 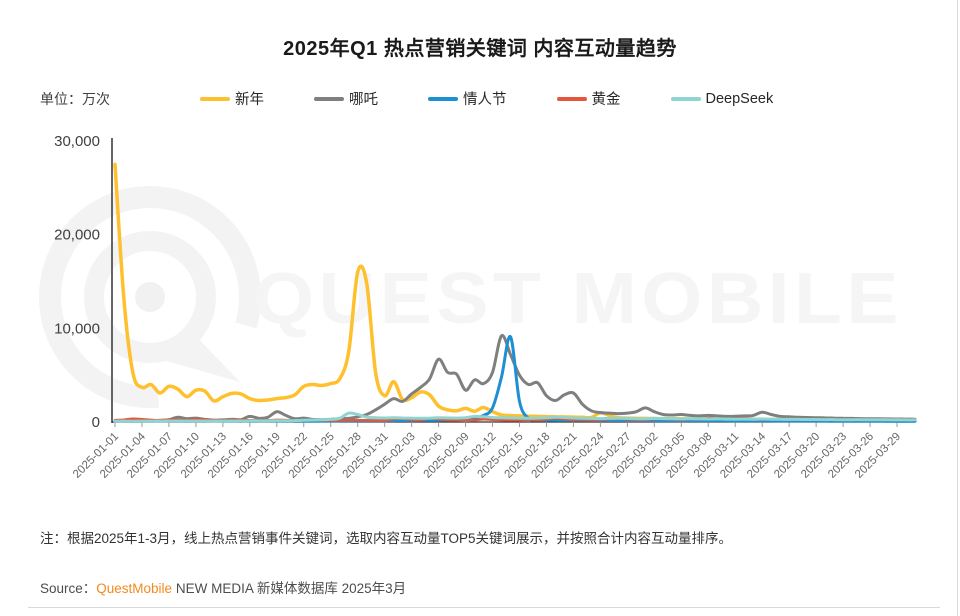 I want to click on legend-item-1: 哪吒, so click(x=346, y=98).